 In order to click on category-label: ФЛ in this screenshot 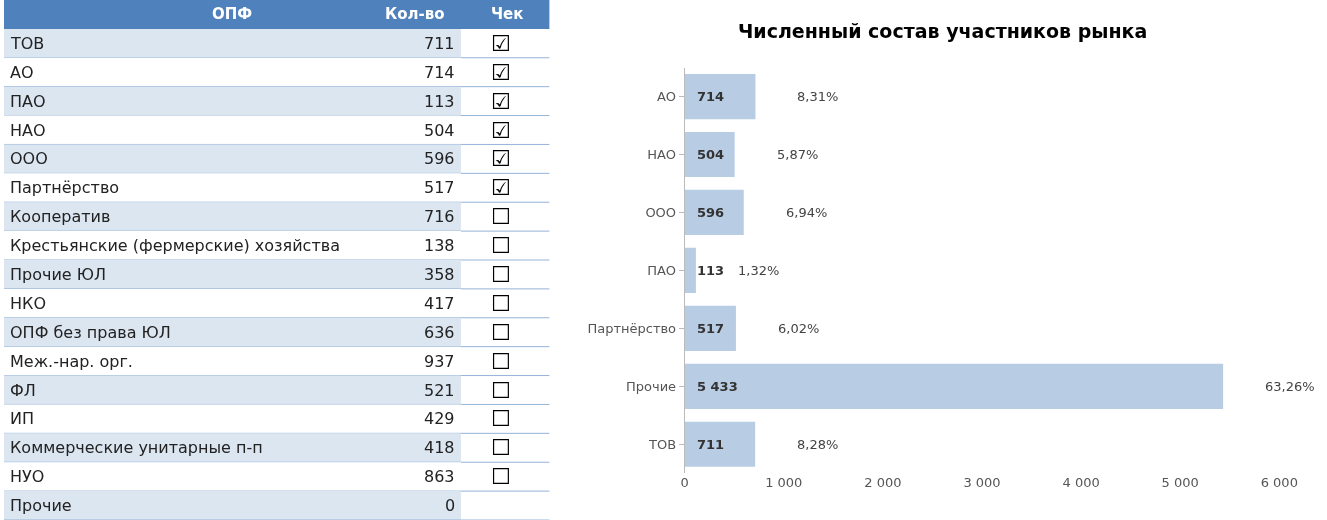, I will do `click(23, 390)`.